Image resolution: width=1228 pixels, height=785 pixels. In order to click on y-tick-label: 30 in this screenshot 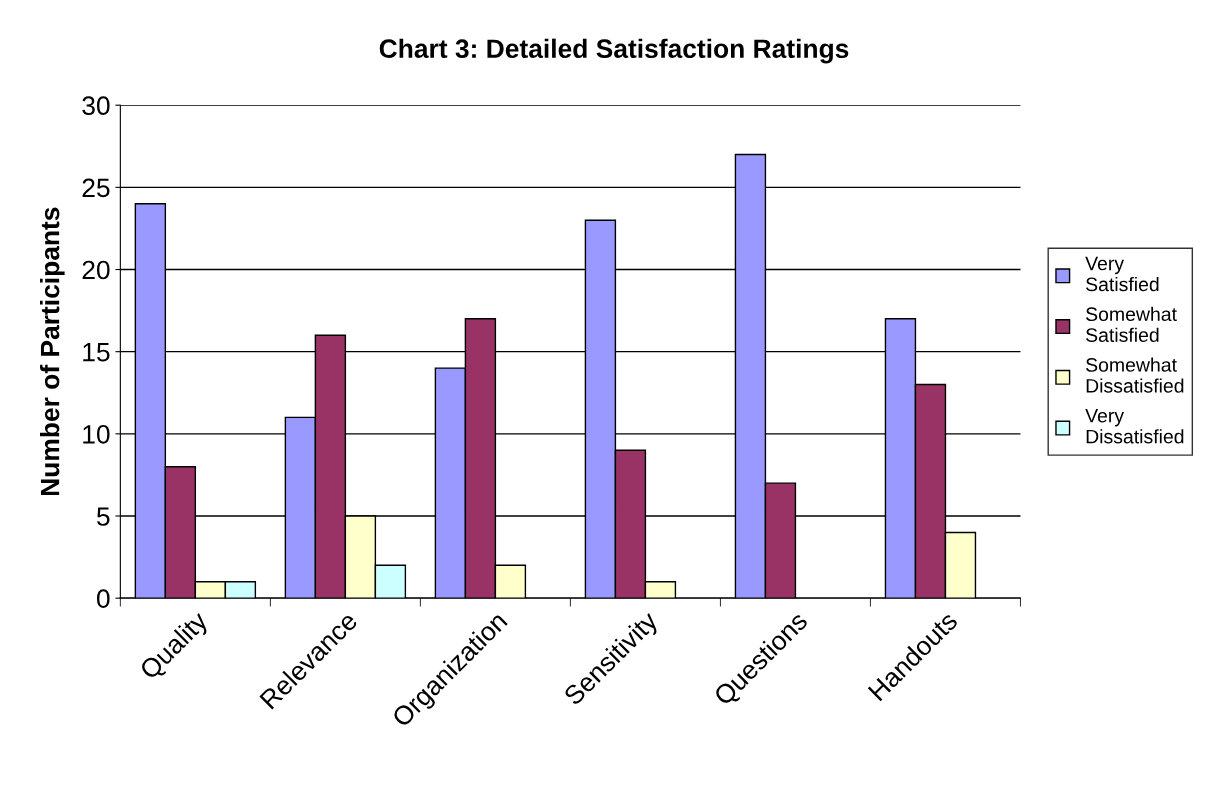, I will do `click(96, 106)`.